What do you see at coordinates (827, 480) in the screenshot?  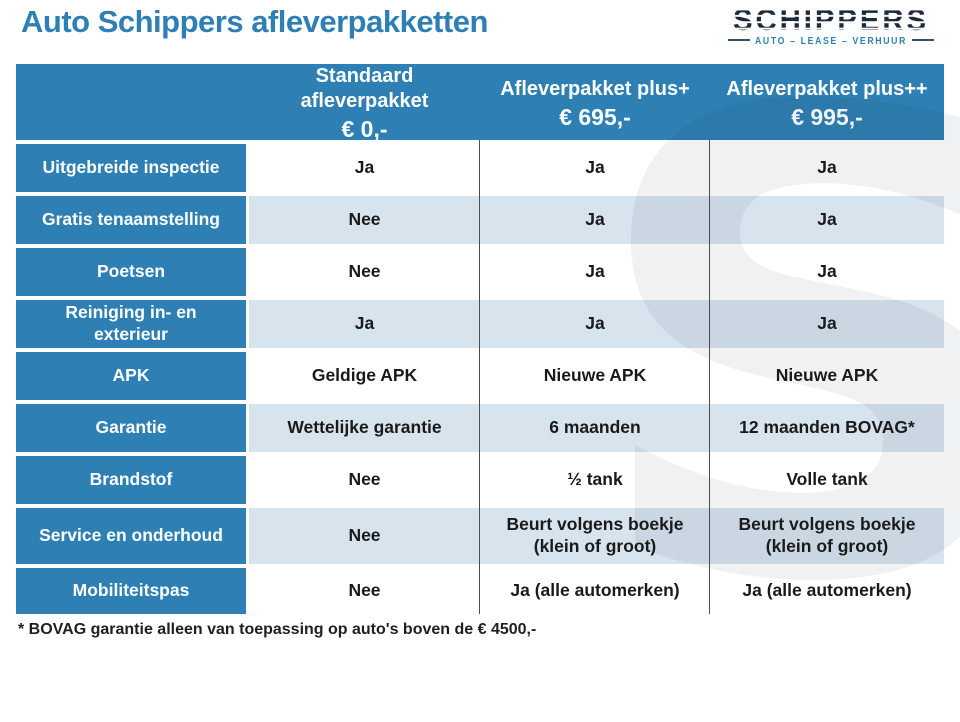 I see `row-value: Volle tank` at bounding box center [827, 480].